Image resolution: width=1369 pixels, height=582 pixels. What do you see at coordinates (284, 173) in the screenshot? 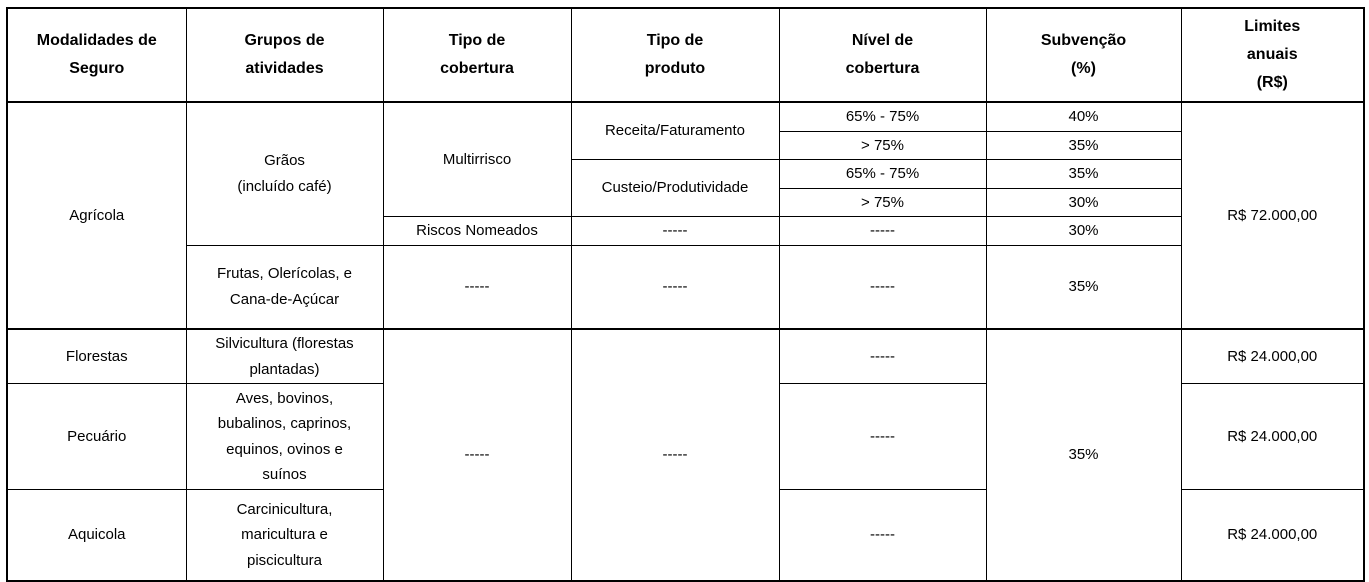
I see `cell-grupo-graos: Grãos (incluído café)` at bounding box center [284, 173].